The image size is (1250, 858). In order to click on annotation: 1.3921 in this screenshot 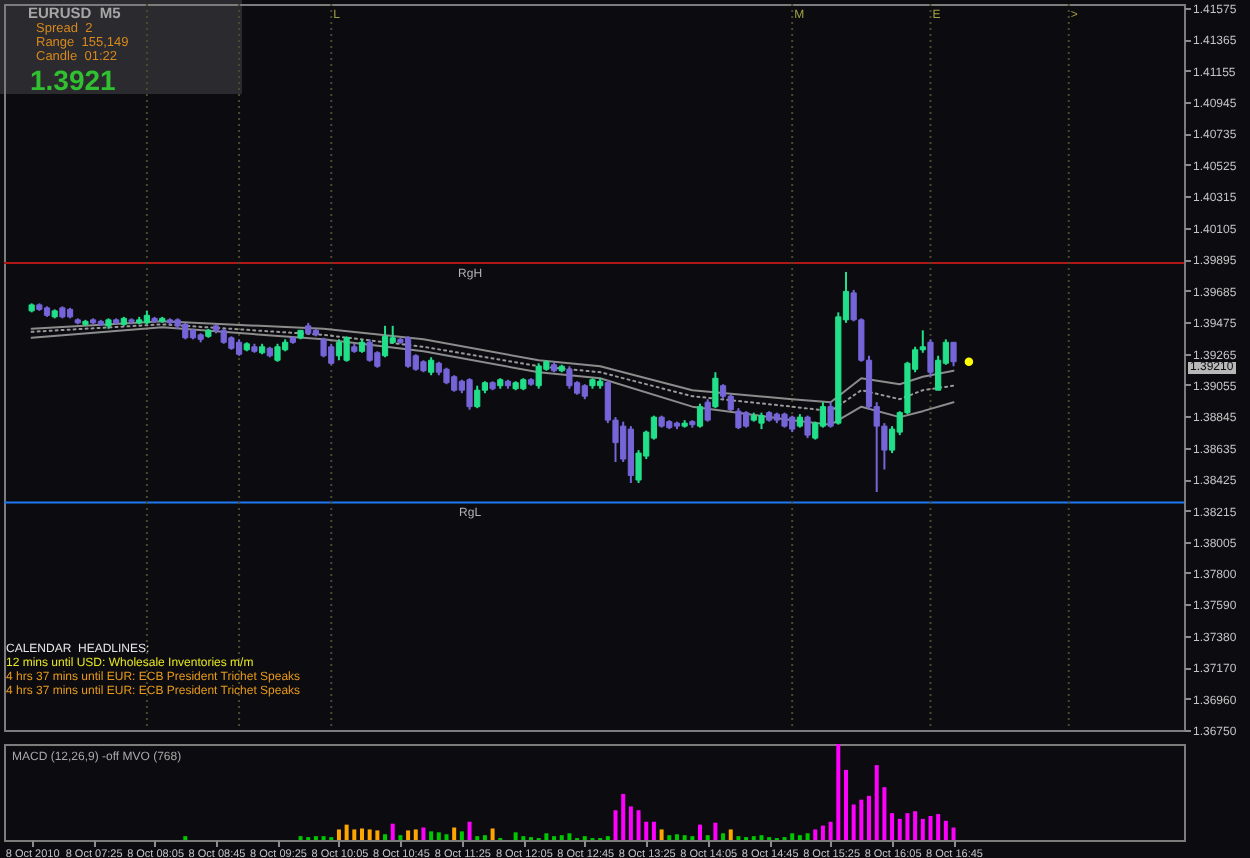, I will do `click(73, 80)`.